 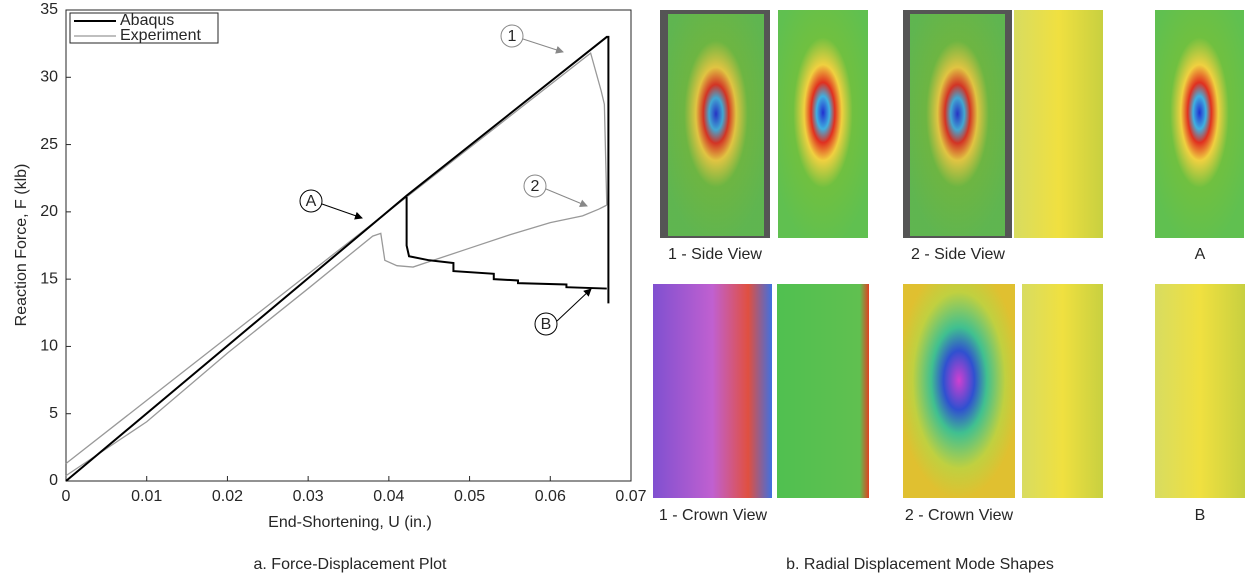 What do you see at coordinates (53, 480) in the screenshot?
I see `y-tick-label: 0` at bounding box center [53, 480].